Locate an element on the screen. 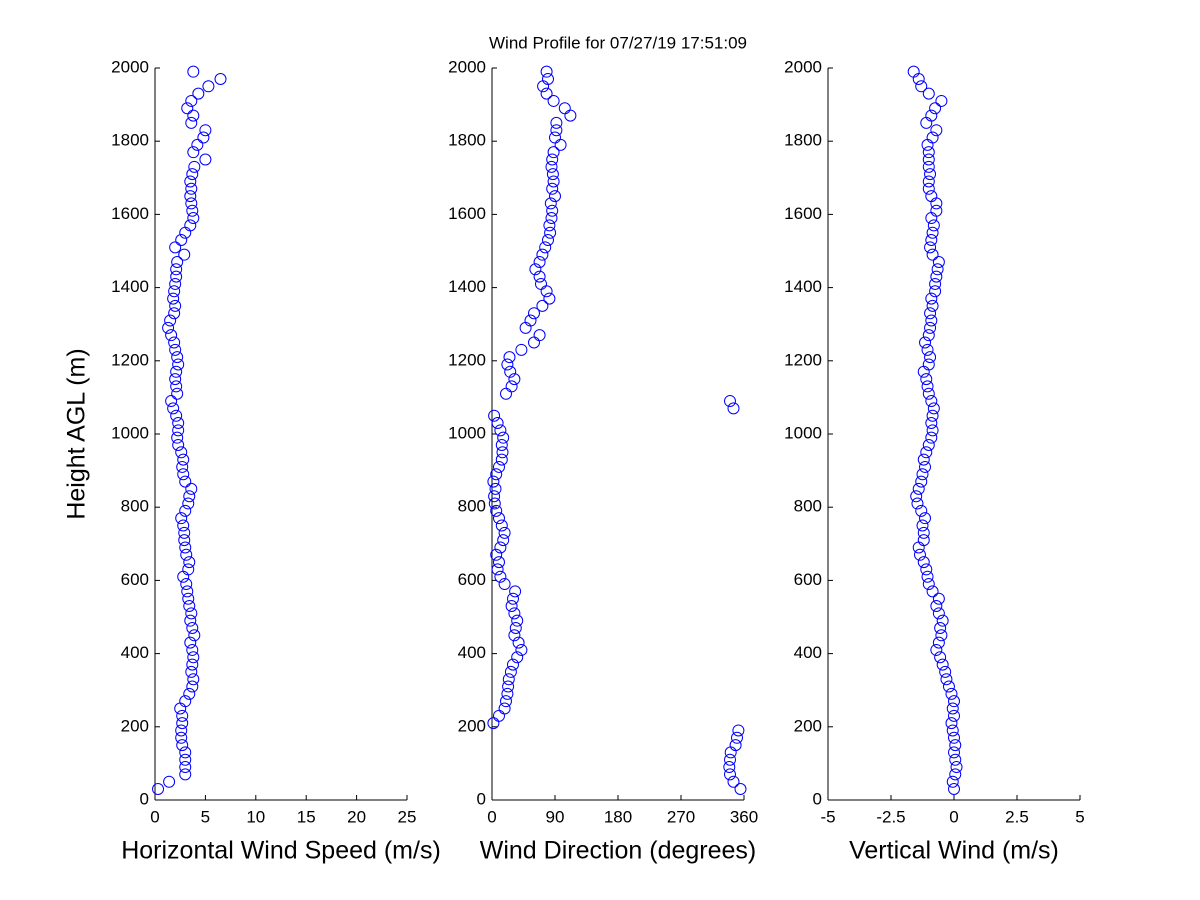 This screenshot has width=1200, height=900. x-tick-label: 20 is located at coordinates (356, 816).